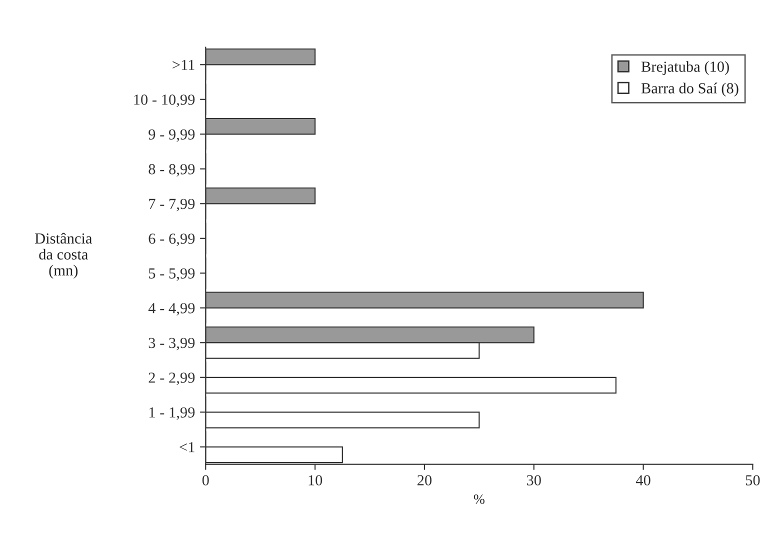 The image size is (776, 556). What do you see at coordinates (479, 499) in the screenshot?
I see `x-axis-title: %` at bounding box center [479, 499].